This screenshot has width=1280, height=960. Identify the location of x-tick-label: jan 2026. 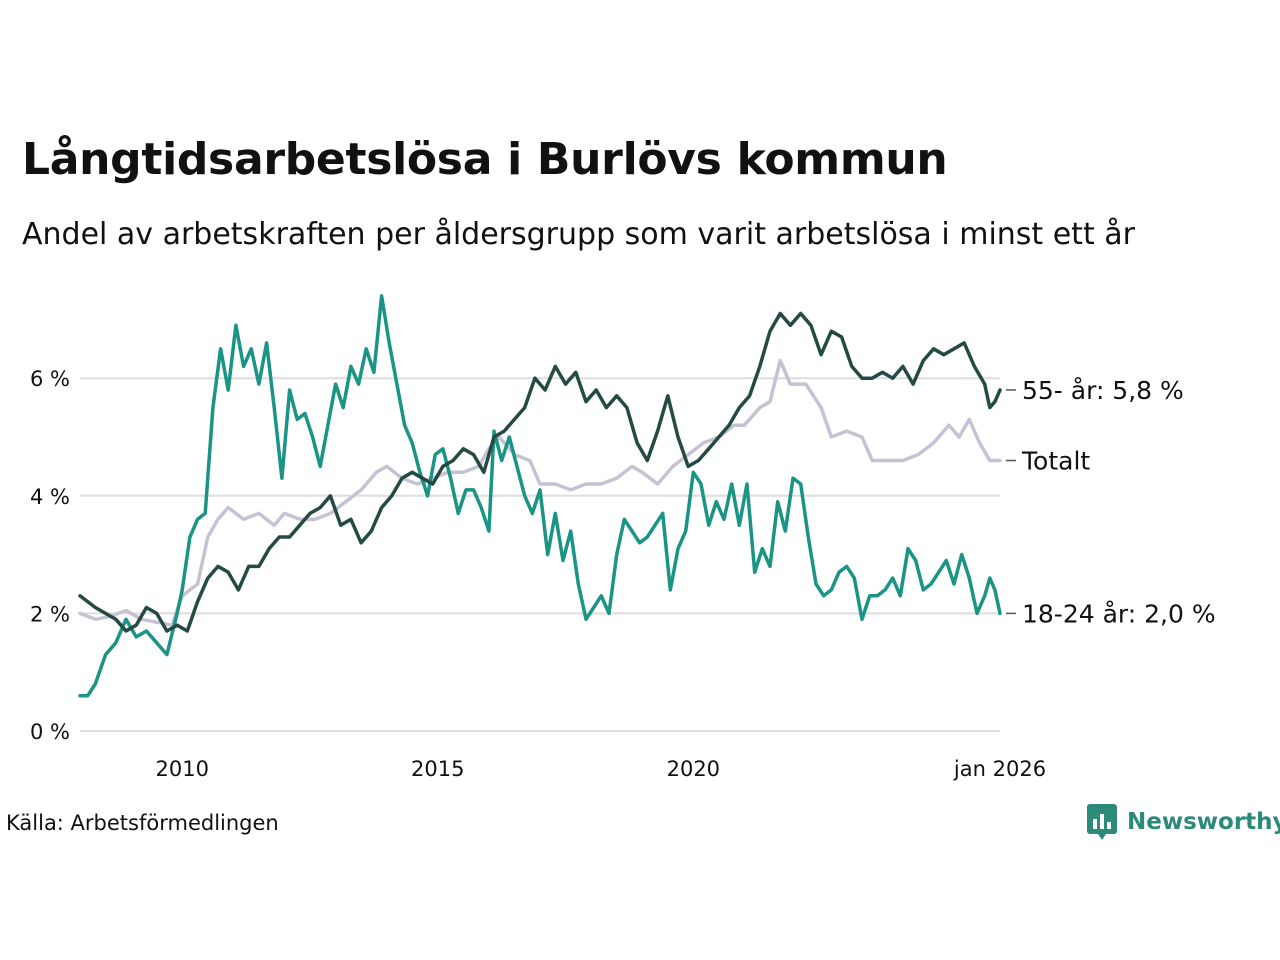
(999, 769).